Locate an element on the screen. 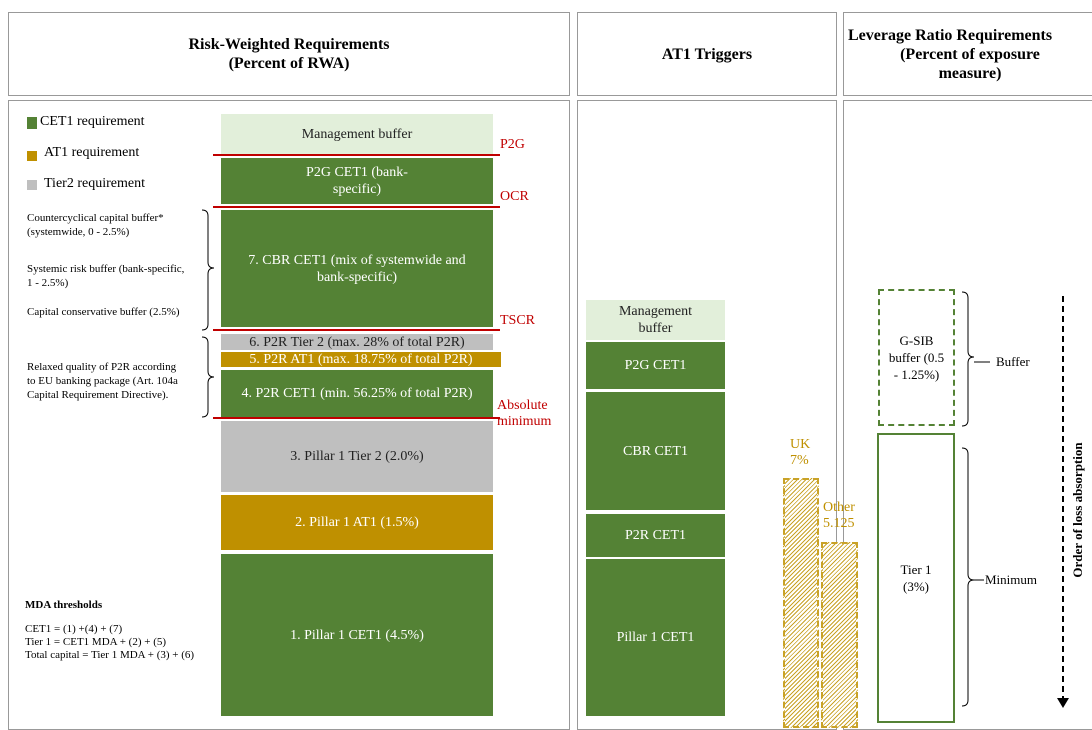 The width and height of the screenshot is (1092, 730). block: P2G CET1 (bank-specific) is located at coordinates (357, 181).